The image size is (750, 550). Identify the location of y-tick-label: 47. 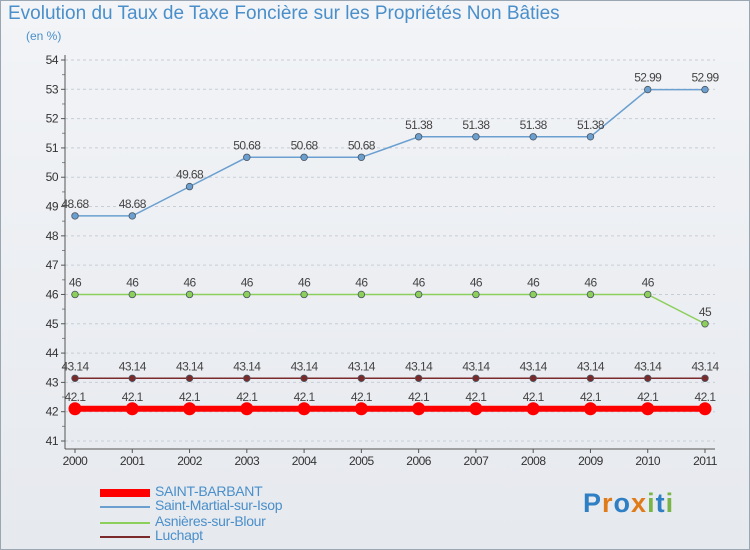
(52, 265).